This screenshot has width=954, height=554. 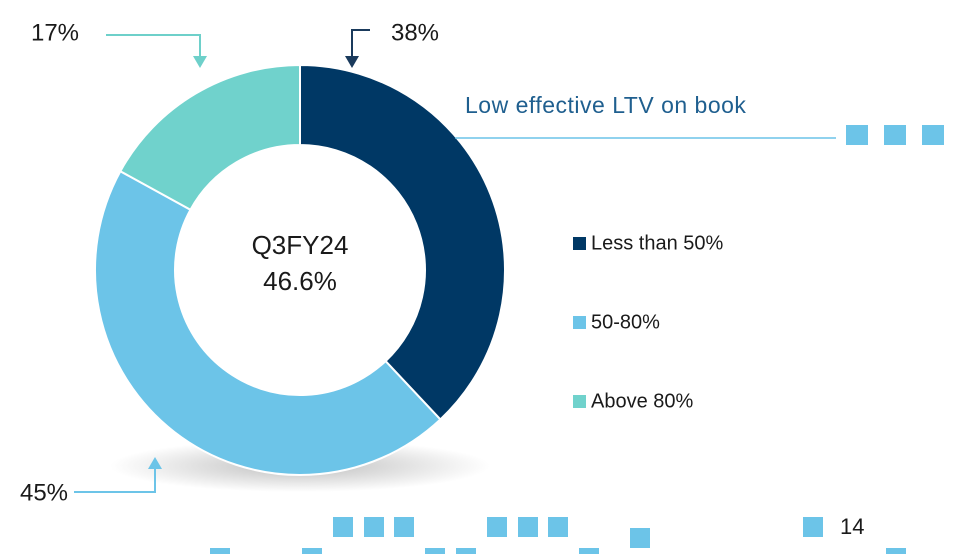 I want to click on center-label: 46.6%, so click(x=300, y=281).